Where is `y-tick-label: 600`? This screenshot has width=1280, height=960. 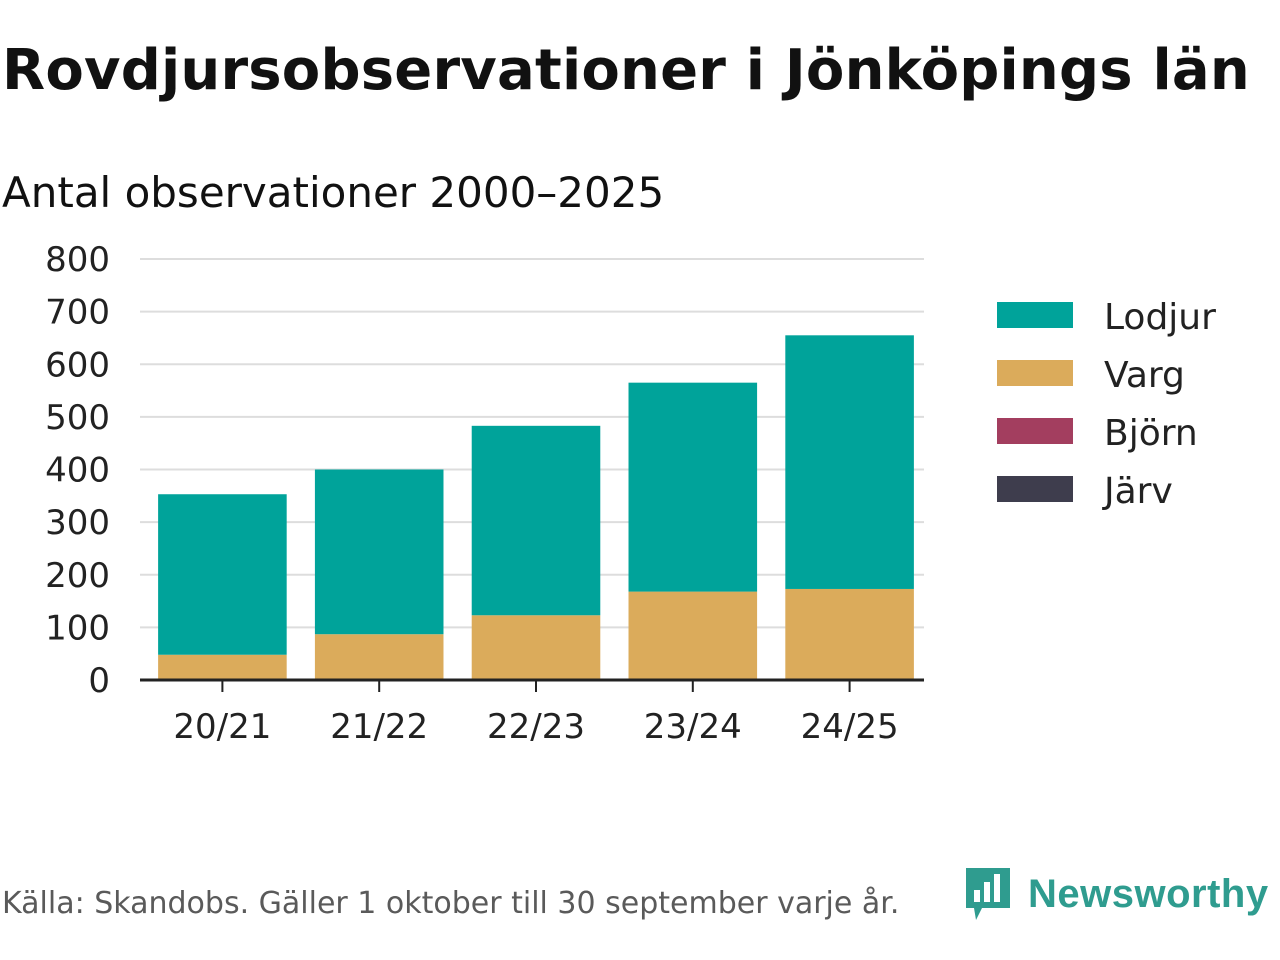
y-tick-label: 600 is located at coordinates (77, 365).